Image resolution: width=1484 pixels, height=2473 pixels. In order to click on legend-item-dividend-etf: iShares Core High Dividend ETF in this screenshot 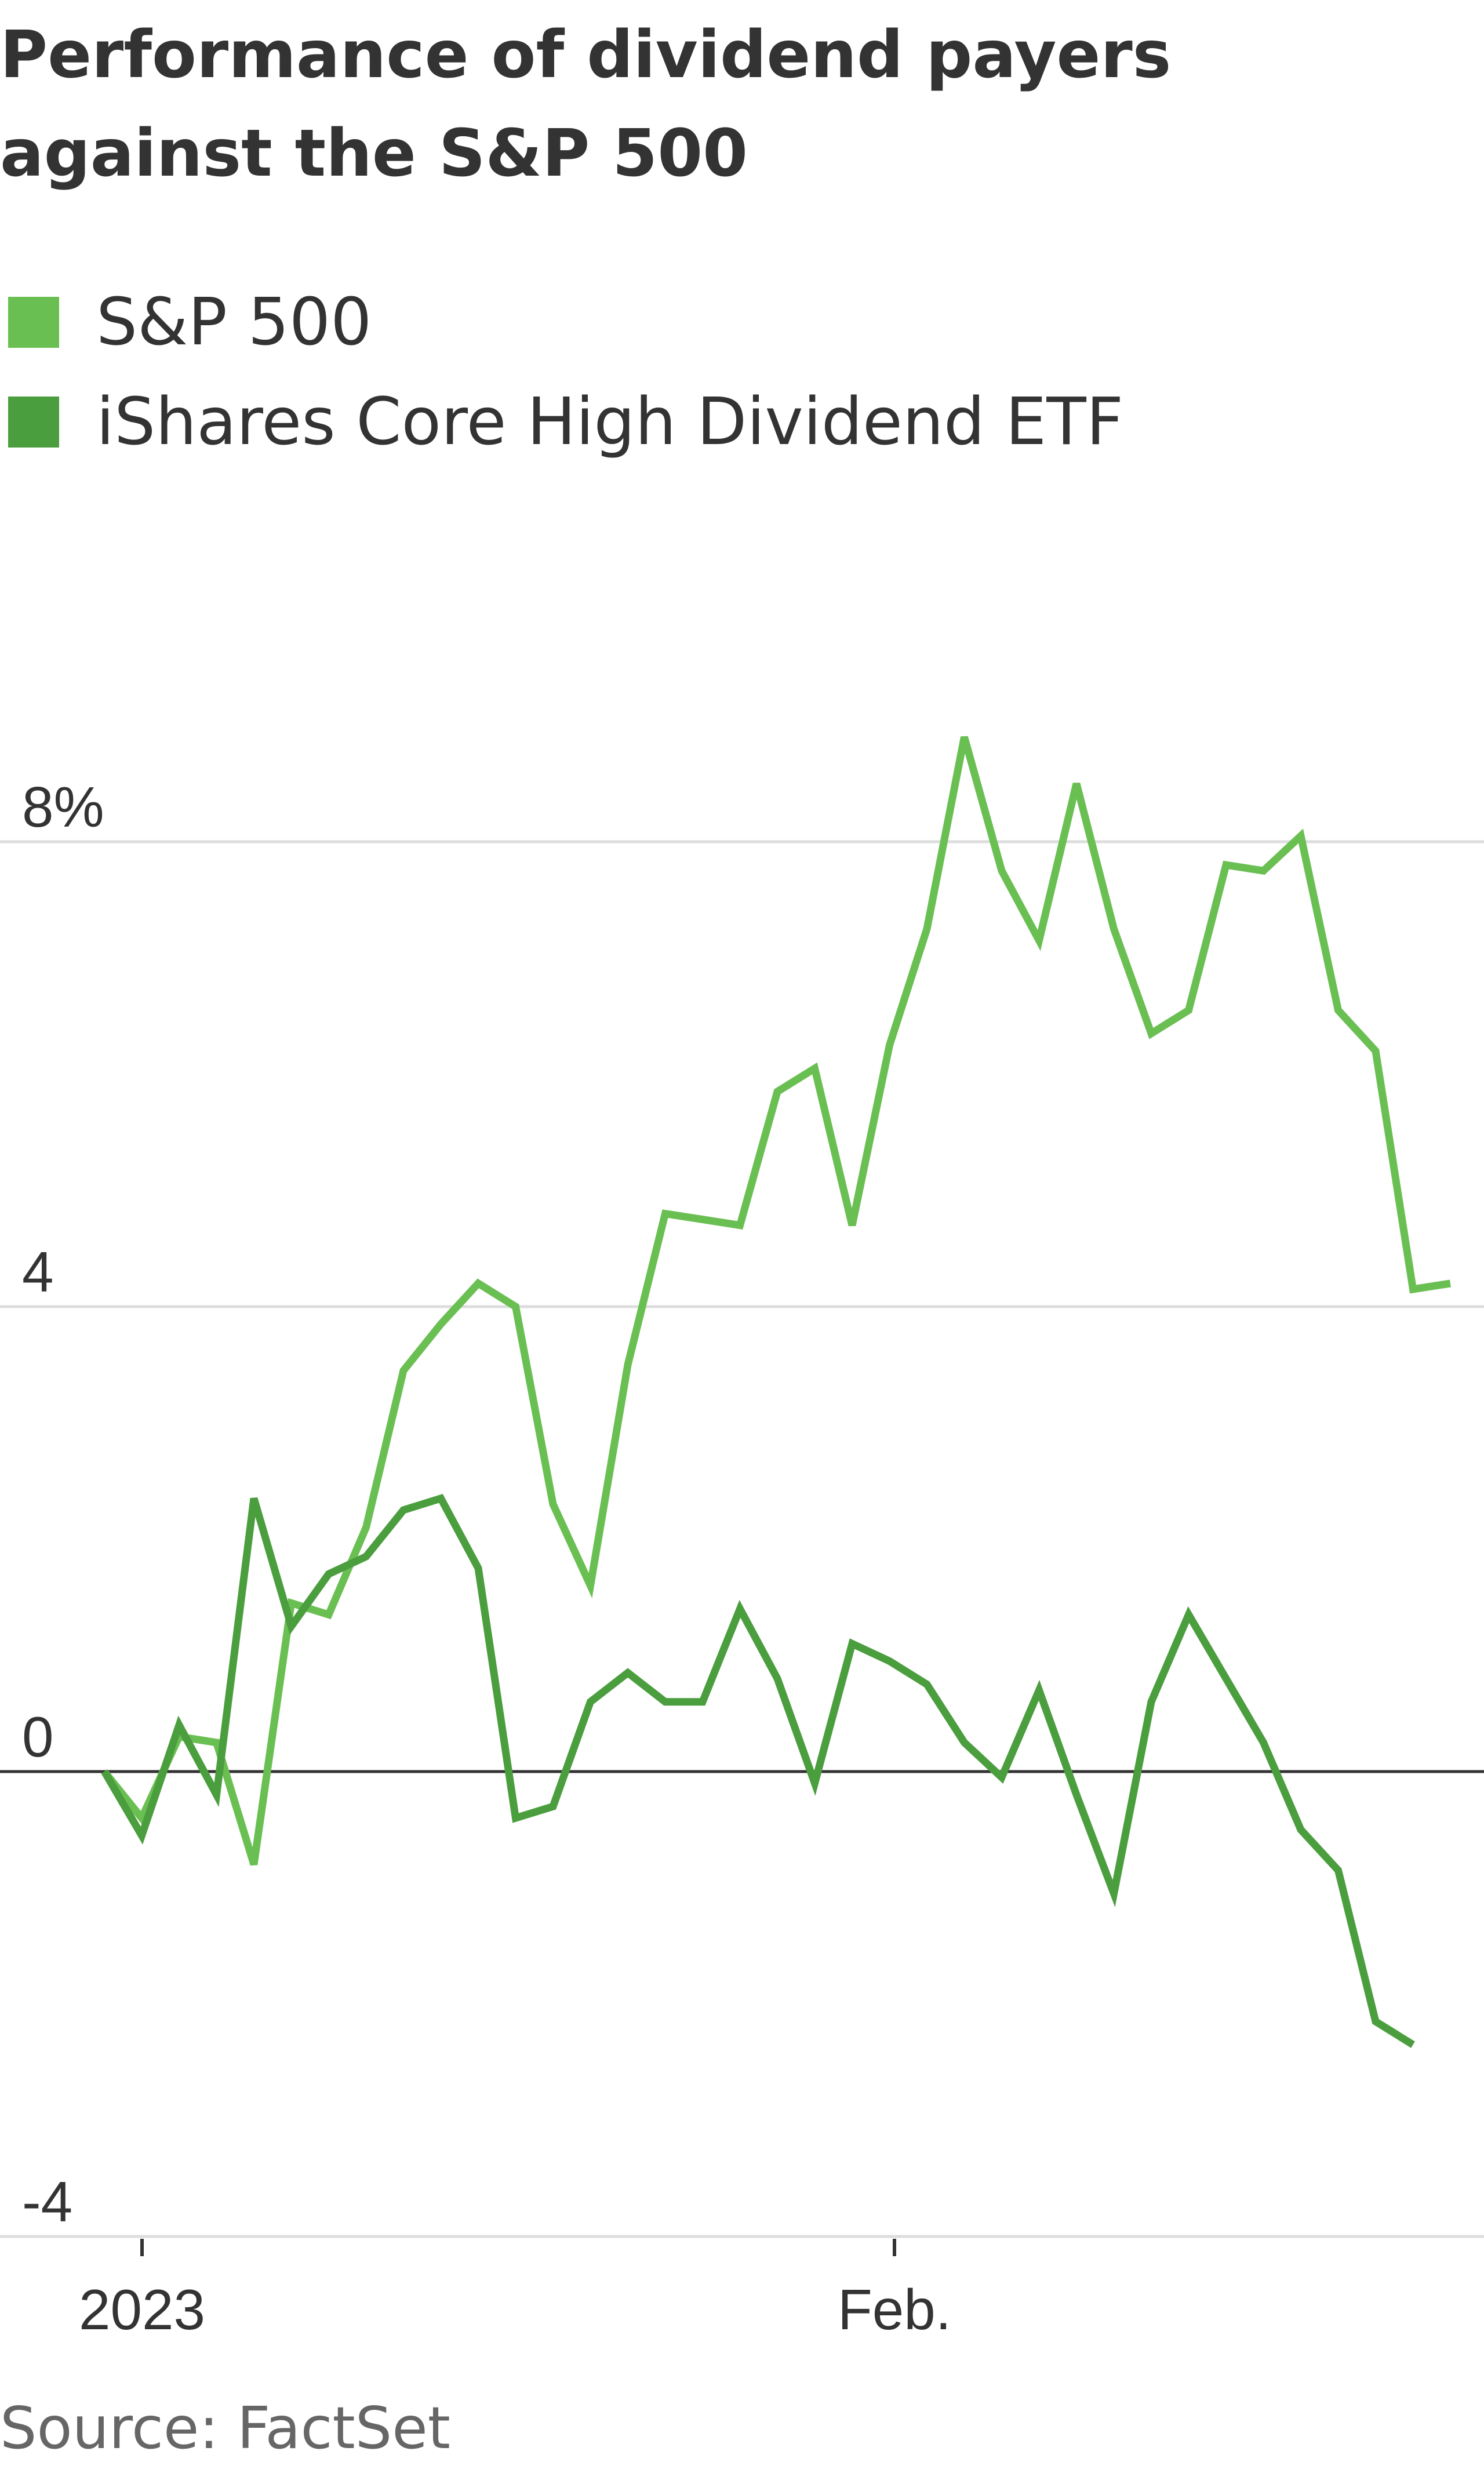, I will do `click(565, 422)`.